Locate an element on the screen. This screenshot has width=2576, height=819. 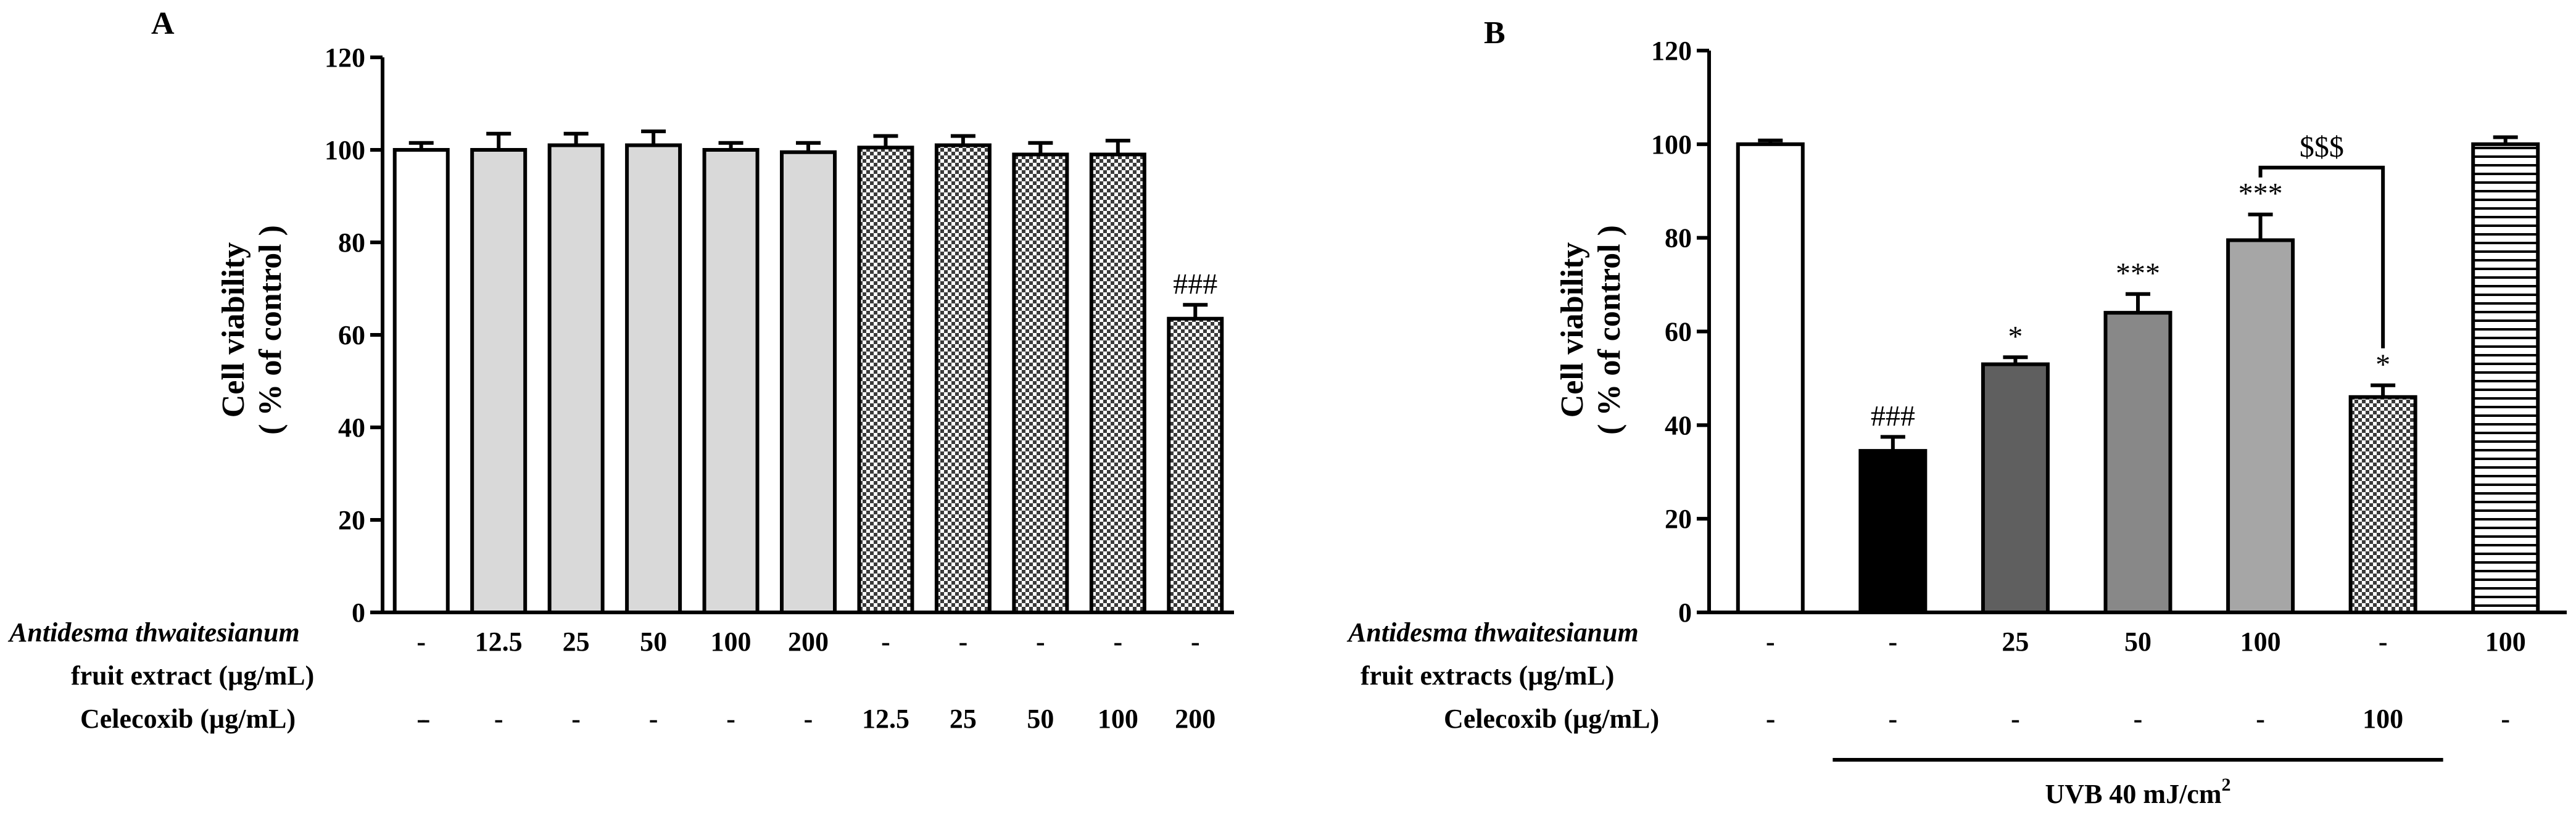
panel-b-row1-label-italic: Antidesma thwaitesianum is located at coordinates (1492, 632).